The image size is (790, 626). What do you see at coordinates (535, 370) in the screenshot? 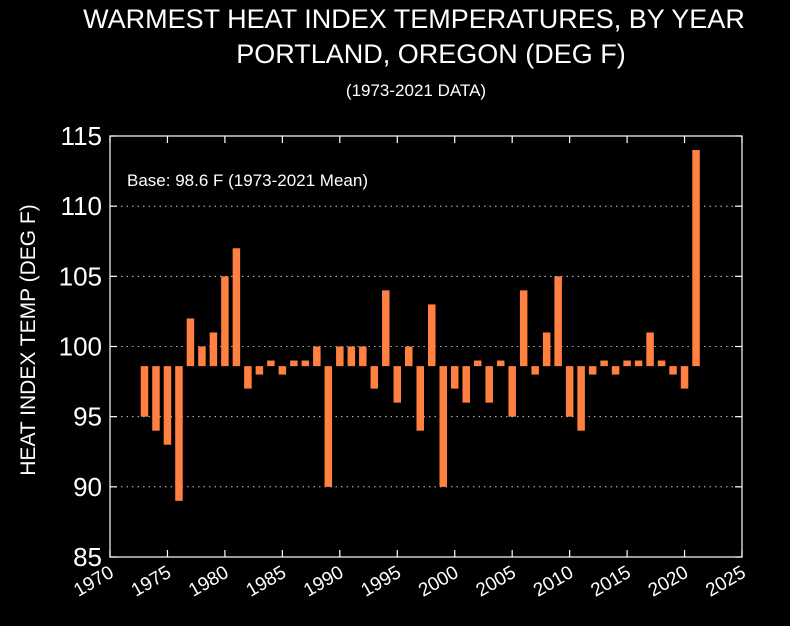
I see `bar-2007` at bounding box center [535, 370].